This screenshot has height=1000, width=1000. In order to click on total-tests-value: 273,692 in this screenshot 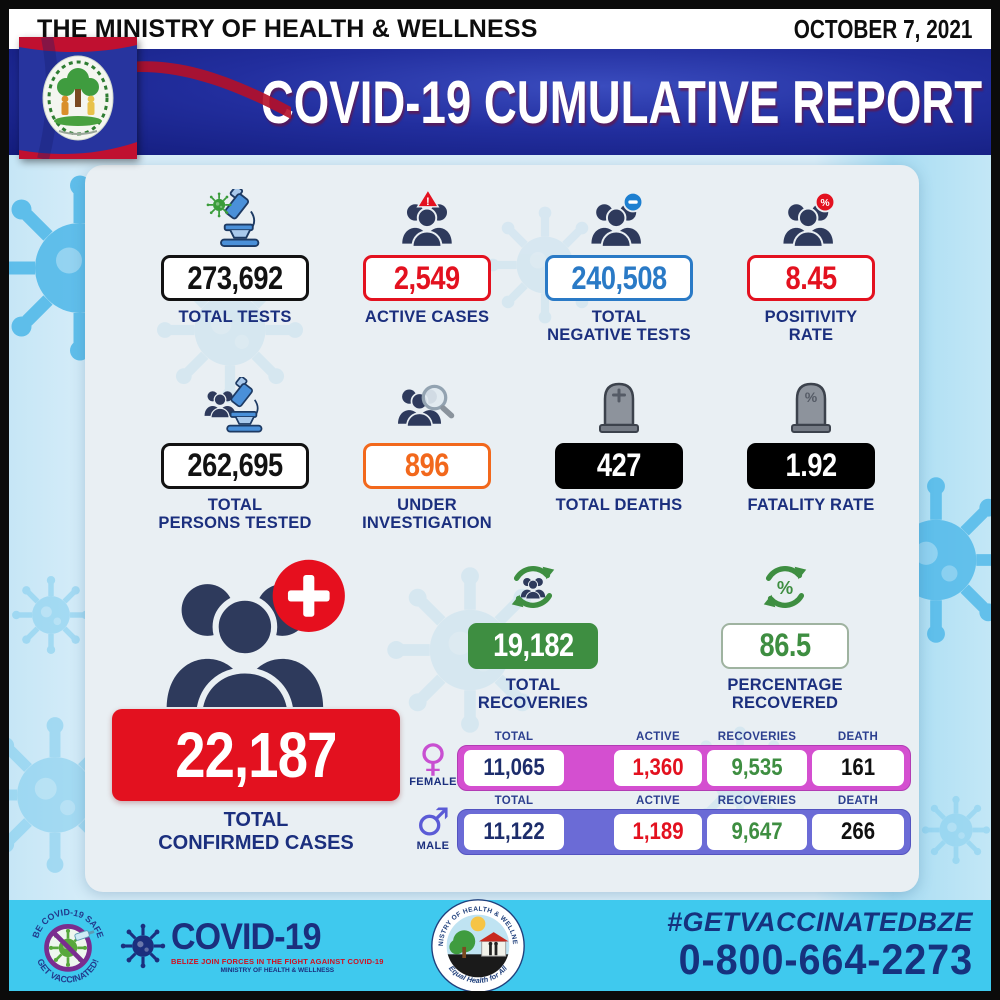, I will do `click(235, 277)`.